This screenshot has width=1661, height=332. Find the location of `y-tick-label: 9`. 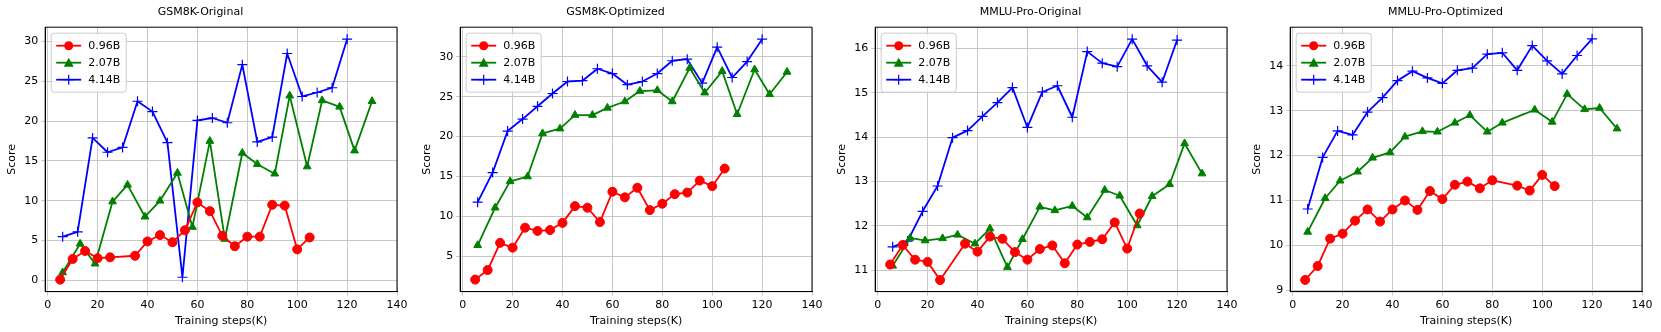

y-tick-label: 9 is located at coordinates (1280, 290).